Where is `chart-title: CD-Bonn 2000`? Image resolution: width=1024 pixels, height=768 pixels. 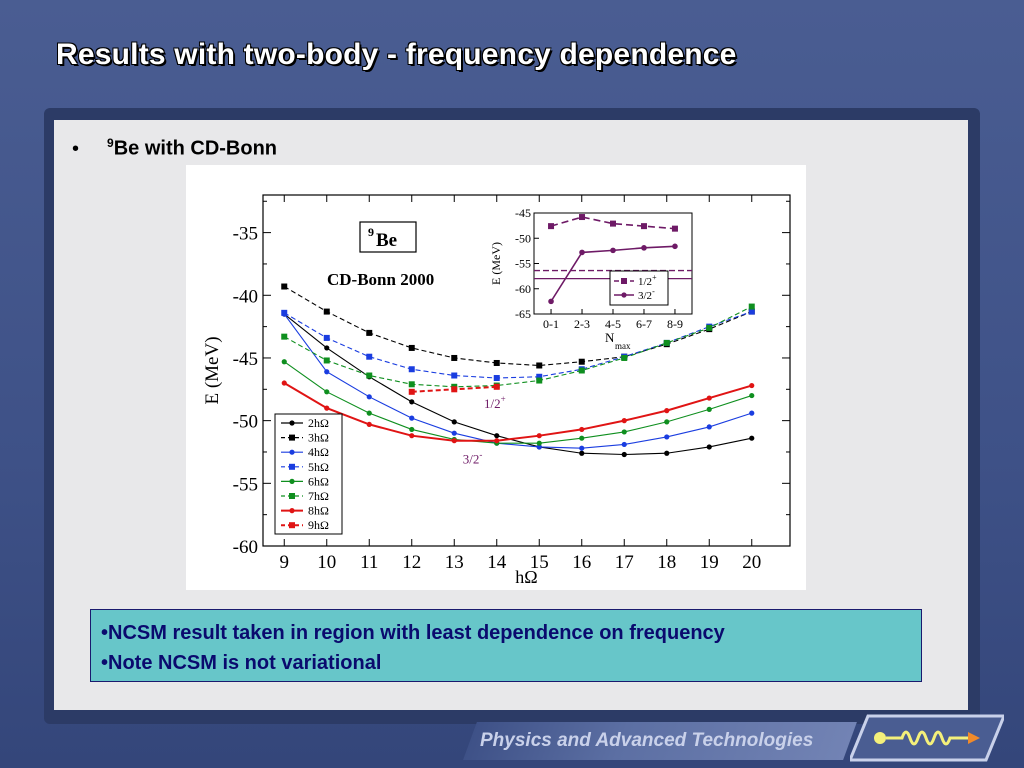 chart-title: CD-Bonn 2000 is located at coordinates (380, 279).